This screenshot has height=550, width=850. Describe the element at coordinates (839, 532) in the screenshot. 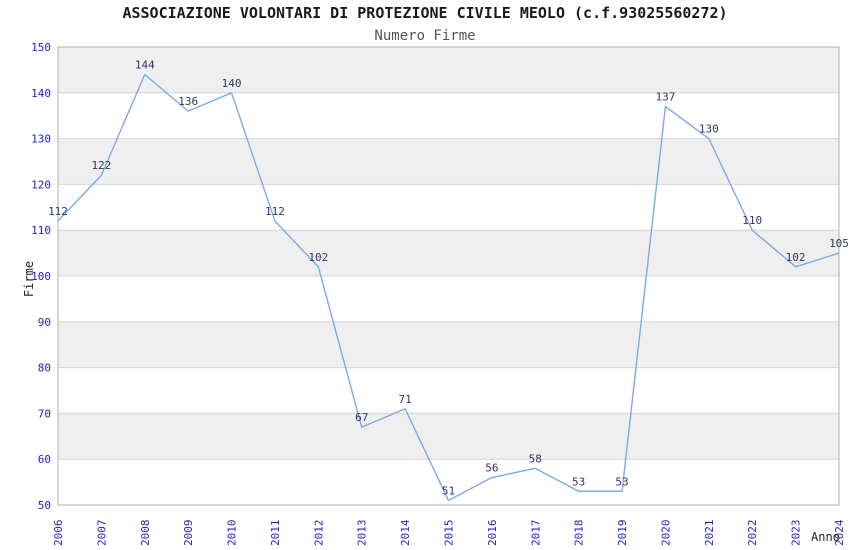

I see `x-tick-label: 2024` at that location.